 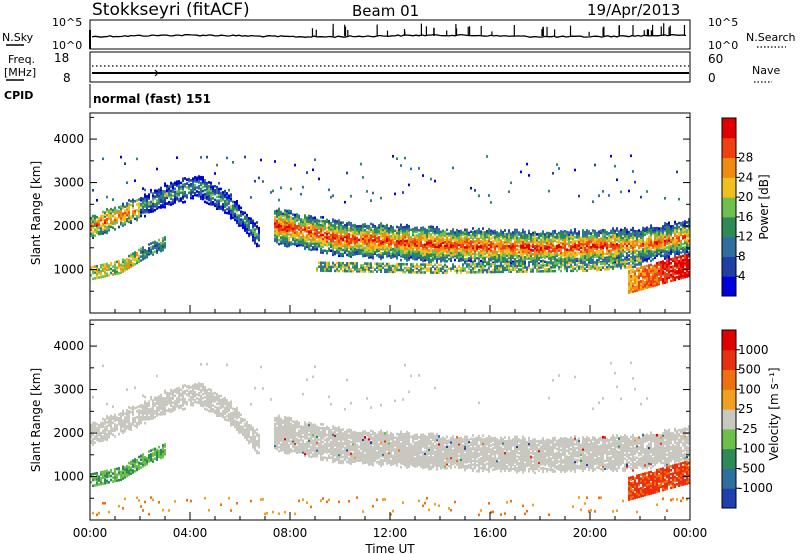 I want to click on freq-panel: Freq. [MHz] 18 8 60 0 Nave, so click(x=392, y=68).